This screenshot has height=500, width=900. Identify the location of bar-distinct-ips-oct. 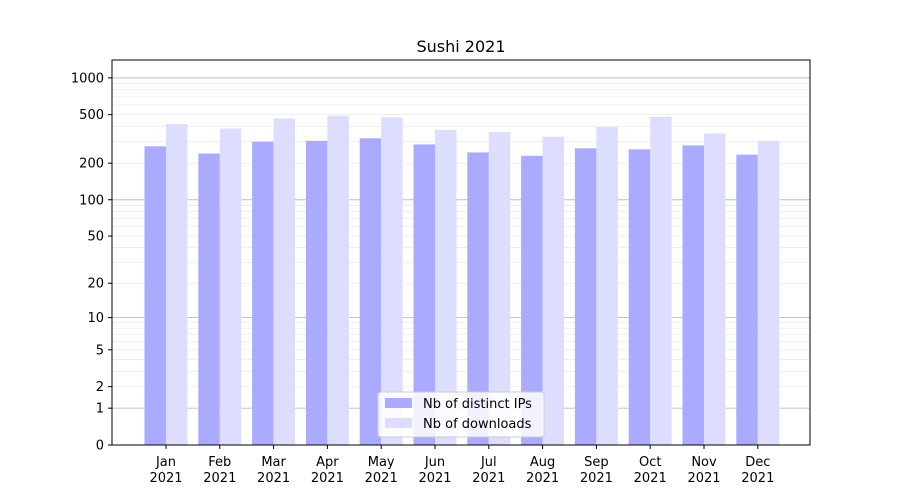
(639, 297).